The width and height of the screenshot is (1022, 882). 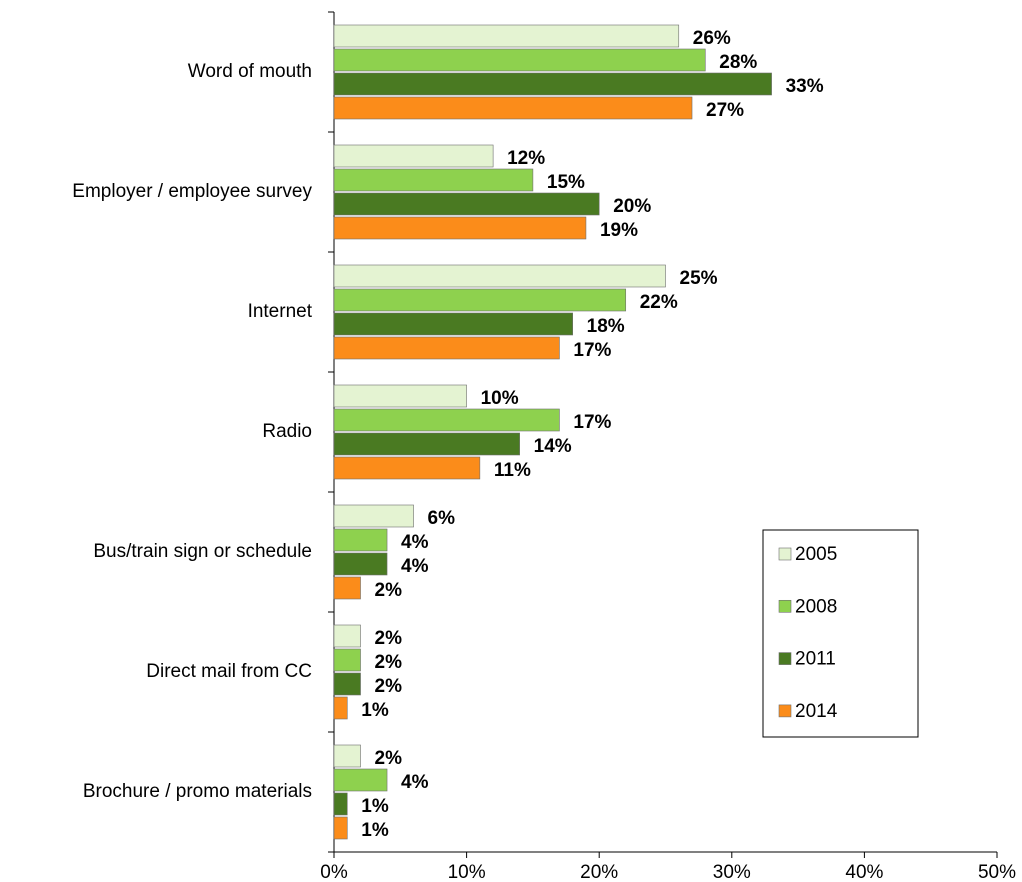 What do you see at coordinates (659, 302) in the screenshot?
I see `value-label: 22%` at bounding box center [659, 302].